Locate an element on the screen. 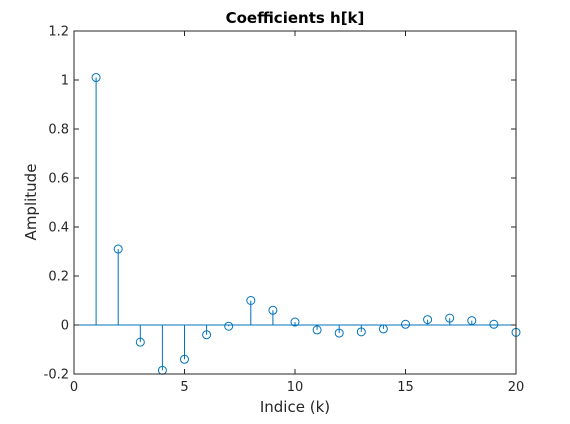 This screenshot has width=570, height=424. x-tick-label: 0 is located at coordinates (74, 387).